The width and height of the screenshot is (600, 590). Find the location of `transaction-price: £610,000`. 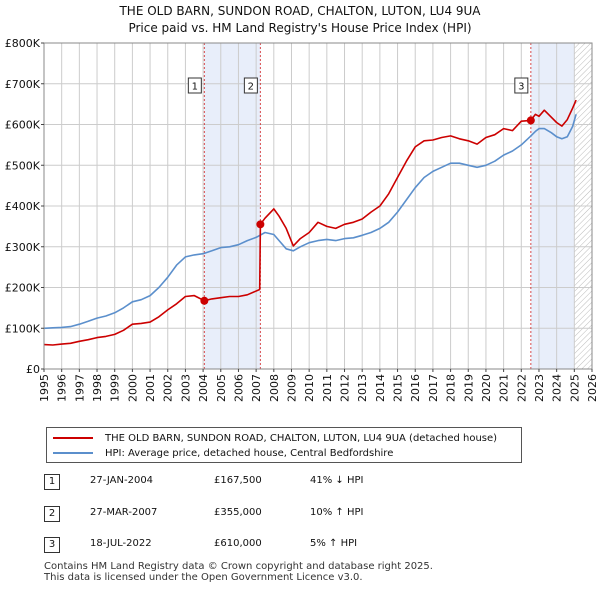

transaction-price: £610,000 is located at coordinates (238, 543).